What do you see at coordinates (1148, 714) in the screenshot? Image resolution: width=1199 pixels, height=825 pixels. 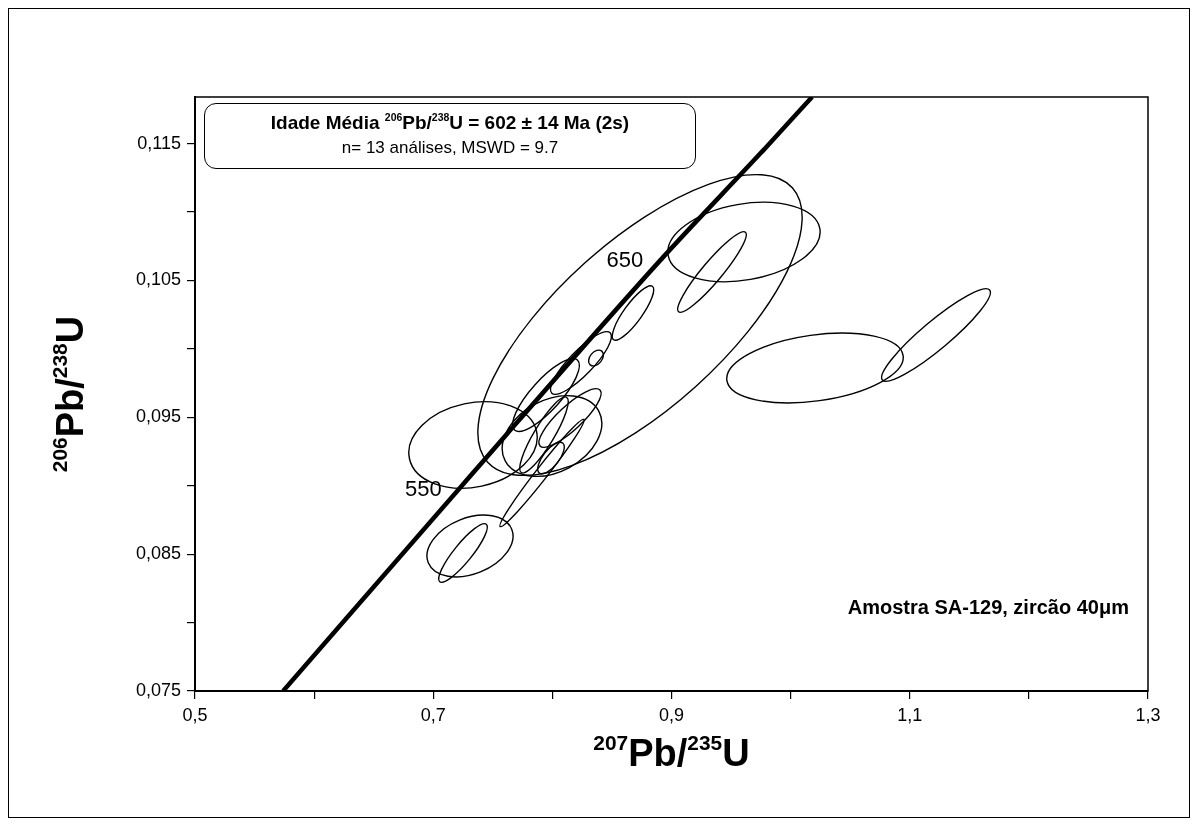 I see `x-tick-label: 1,3` at bounding box center [1148, 714].